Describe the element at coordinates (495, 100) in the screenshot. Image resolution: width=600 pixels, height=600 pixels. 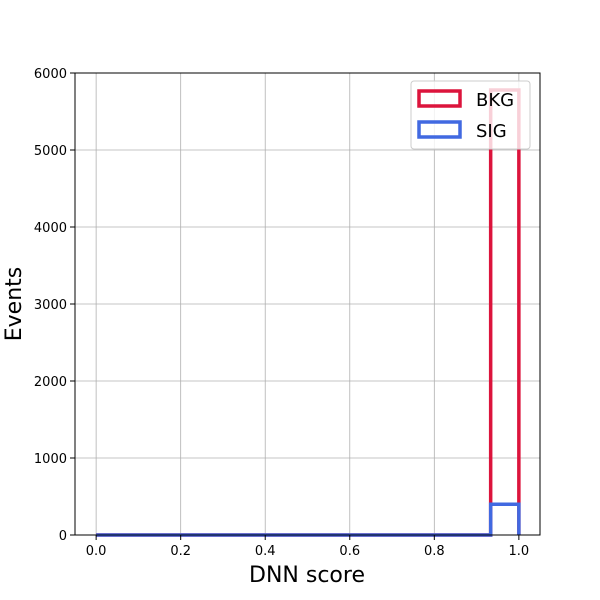
I see `legend-label-bkg: BKG` at that location.